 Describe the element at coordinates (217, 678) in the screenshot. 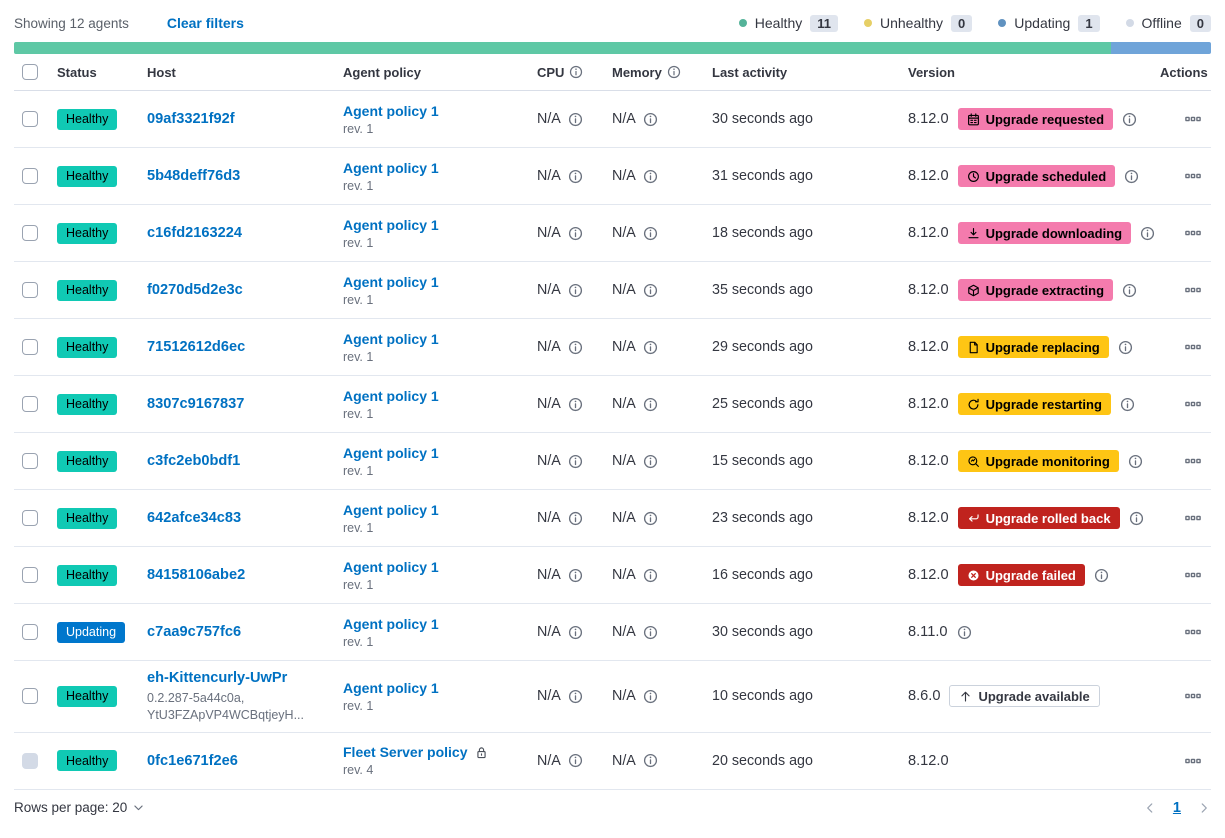

I see `host-link: eh-Kittencurly-UwPr` at that location.